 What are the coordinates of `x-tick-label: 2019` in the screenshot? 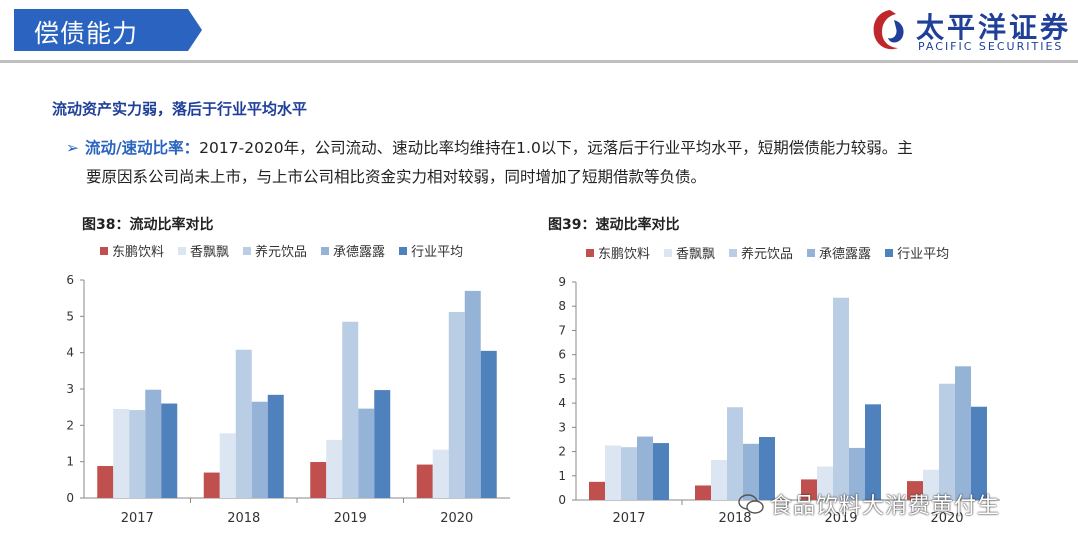 It's located at (840, 518).